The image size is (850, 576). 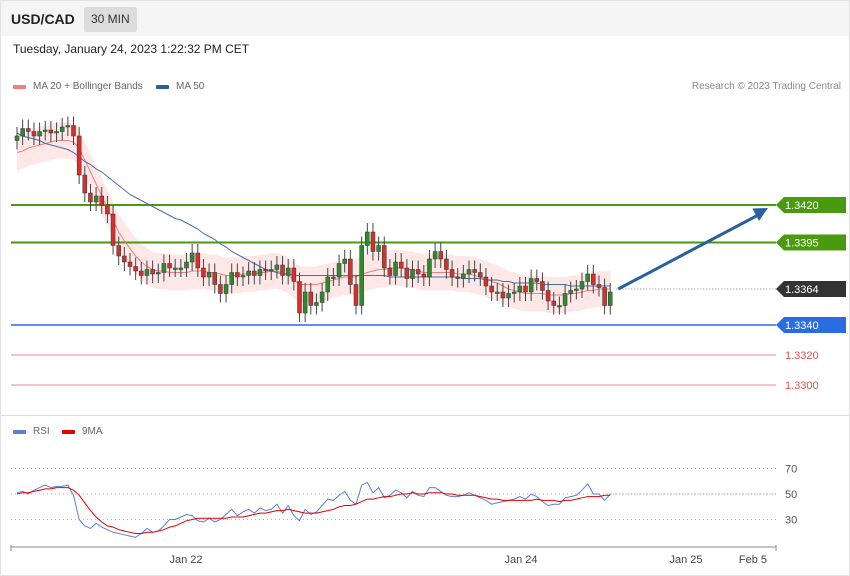 What do you see at coordinates (43, 19) in the screenshot?
I see `symbol-label: USD/CAD` at bounding box center [43, 19].